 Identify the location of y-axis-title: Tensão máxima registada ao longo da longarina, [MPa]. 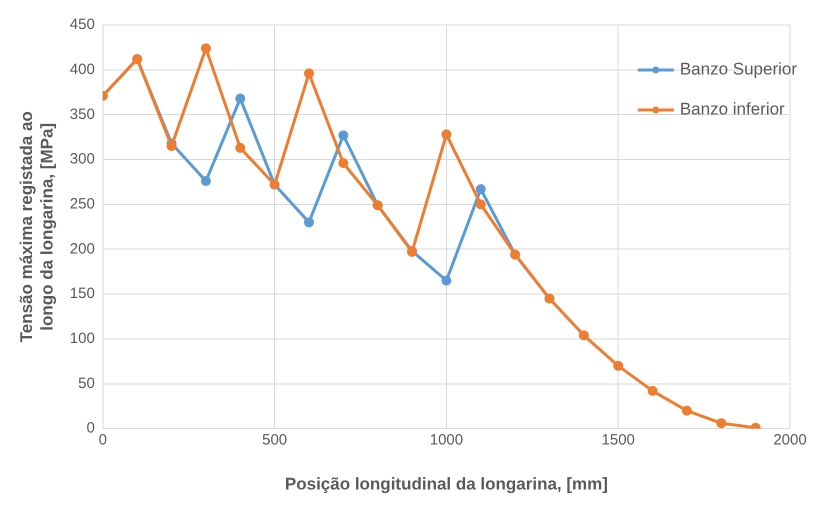
(36, 226).